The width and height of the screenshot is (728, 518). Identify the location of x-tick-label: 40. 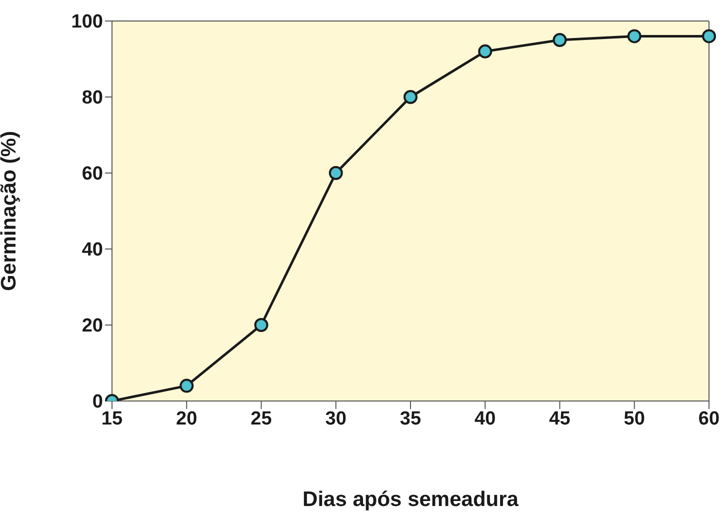
(485, 419).